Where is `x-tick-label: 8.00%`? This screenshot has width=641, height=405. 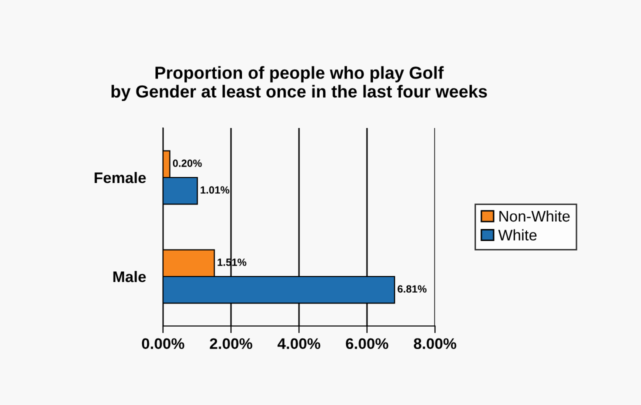 x-tick-label: 8.00% is located at coordinates (435, 344).